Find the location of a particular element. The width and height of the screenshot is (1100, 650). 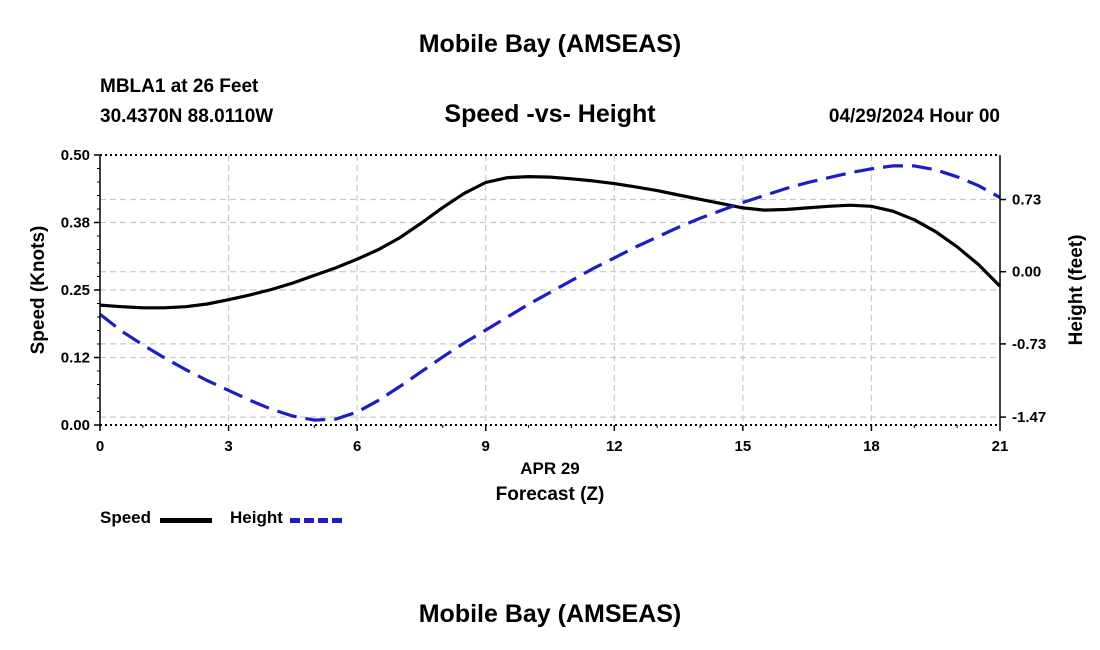

y-tick-label: 0.25 is located at coordinates (75, 290).